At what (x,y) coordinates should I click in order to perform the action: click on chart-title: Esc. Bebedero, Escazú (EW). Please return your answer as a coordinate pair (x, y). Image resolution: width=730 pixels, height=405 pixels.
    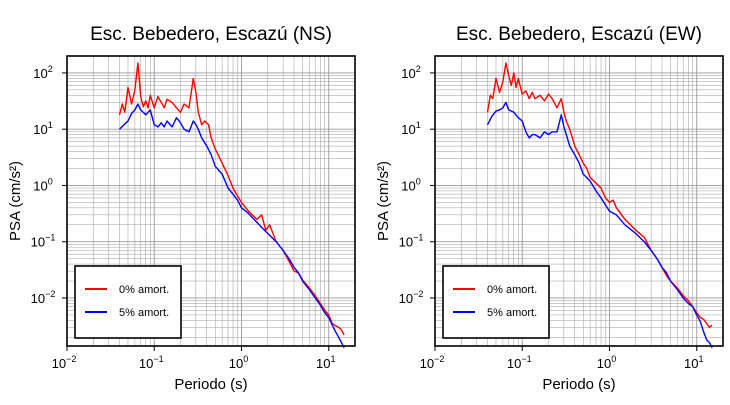
    Looking at the image, I should click on (579, 34).